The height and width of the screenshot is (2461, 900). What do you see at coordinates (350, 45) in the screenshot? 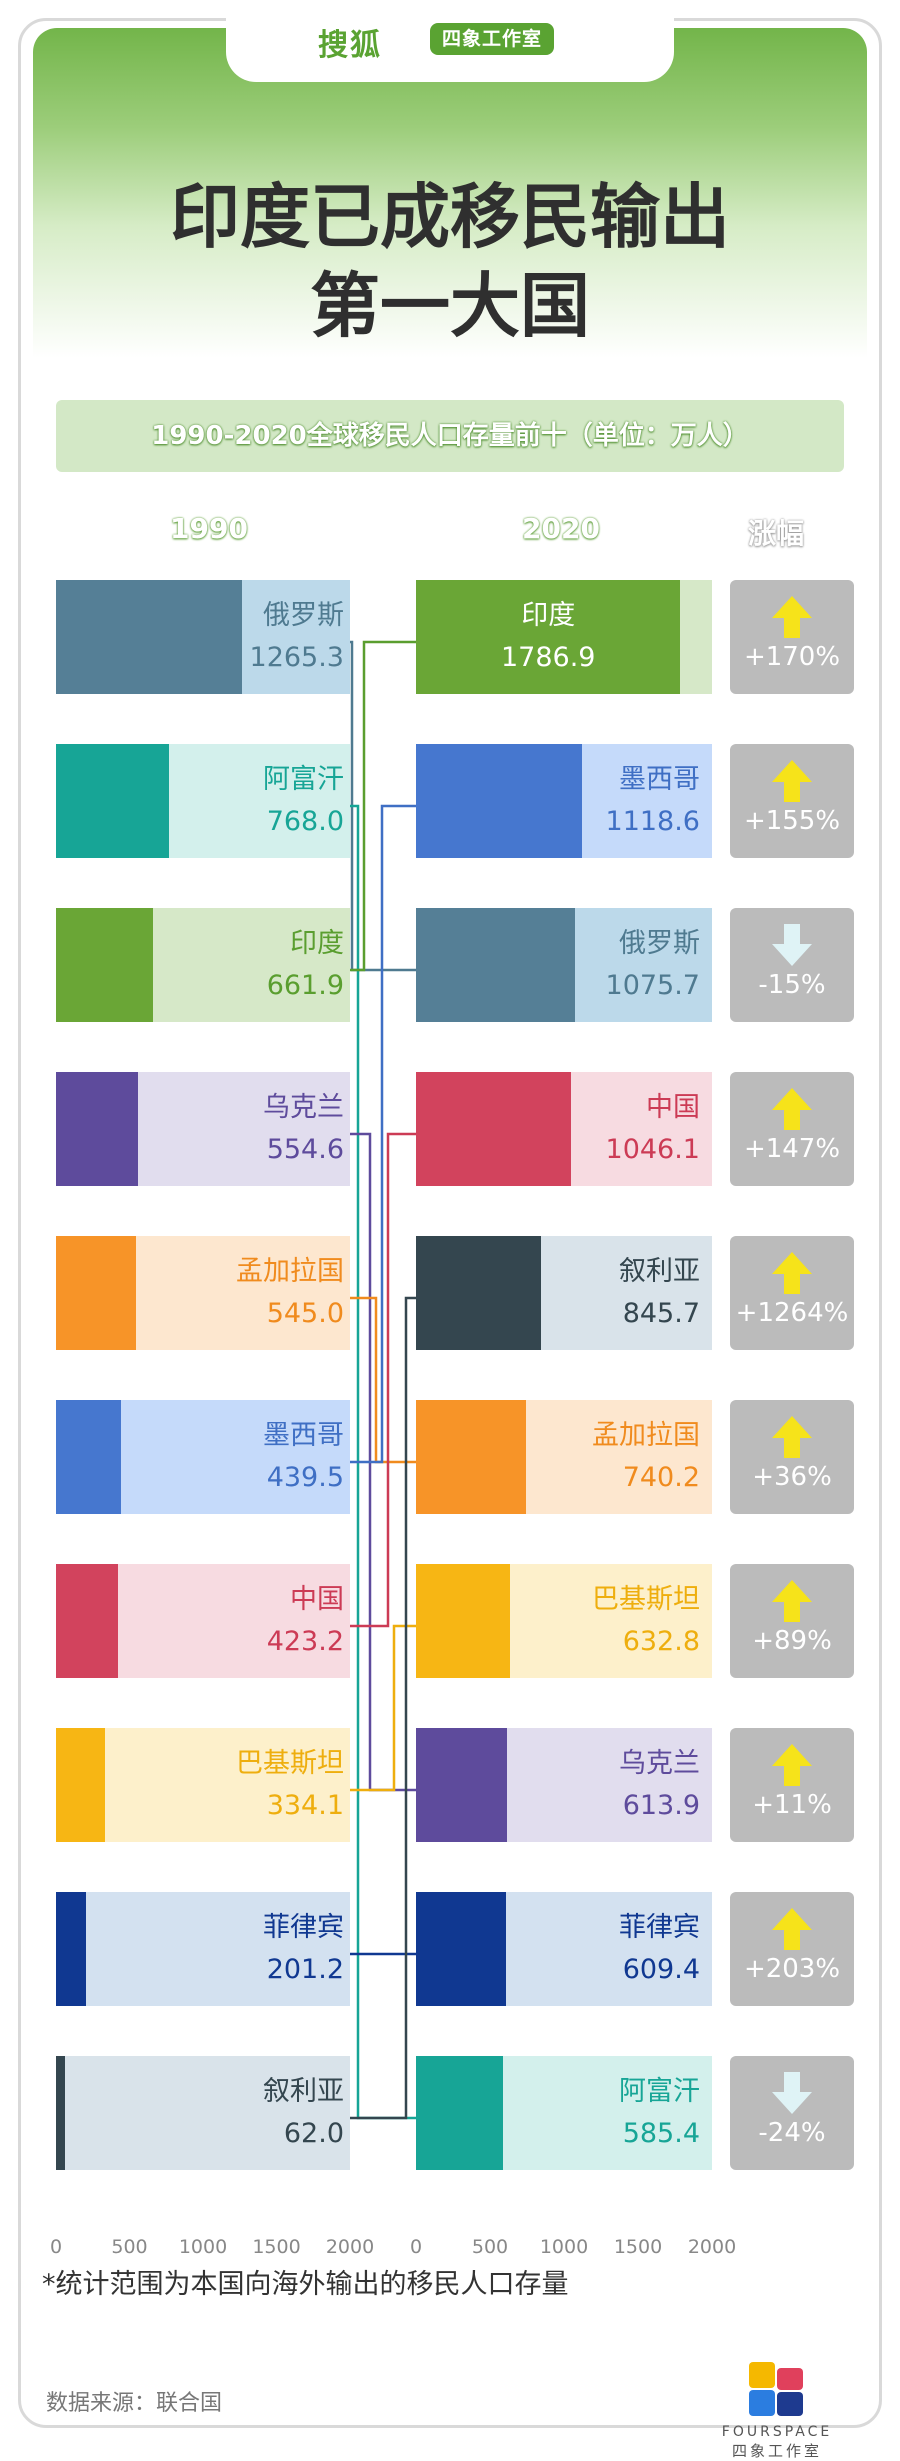
I see `sohu-logo: 搜狐` at bounding box center [350, 45].